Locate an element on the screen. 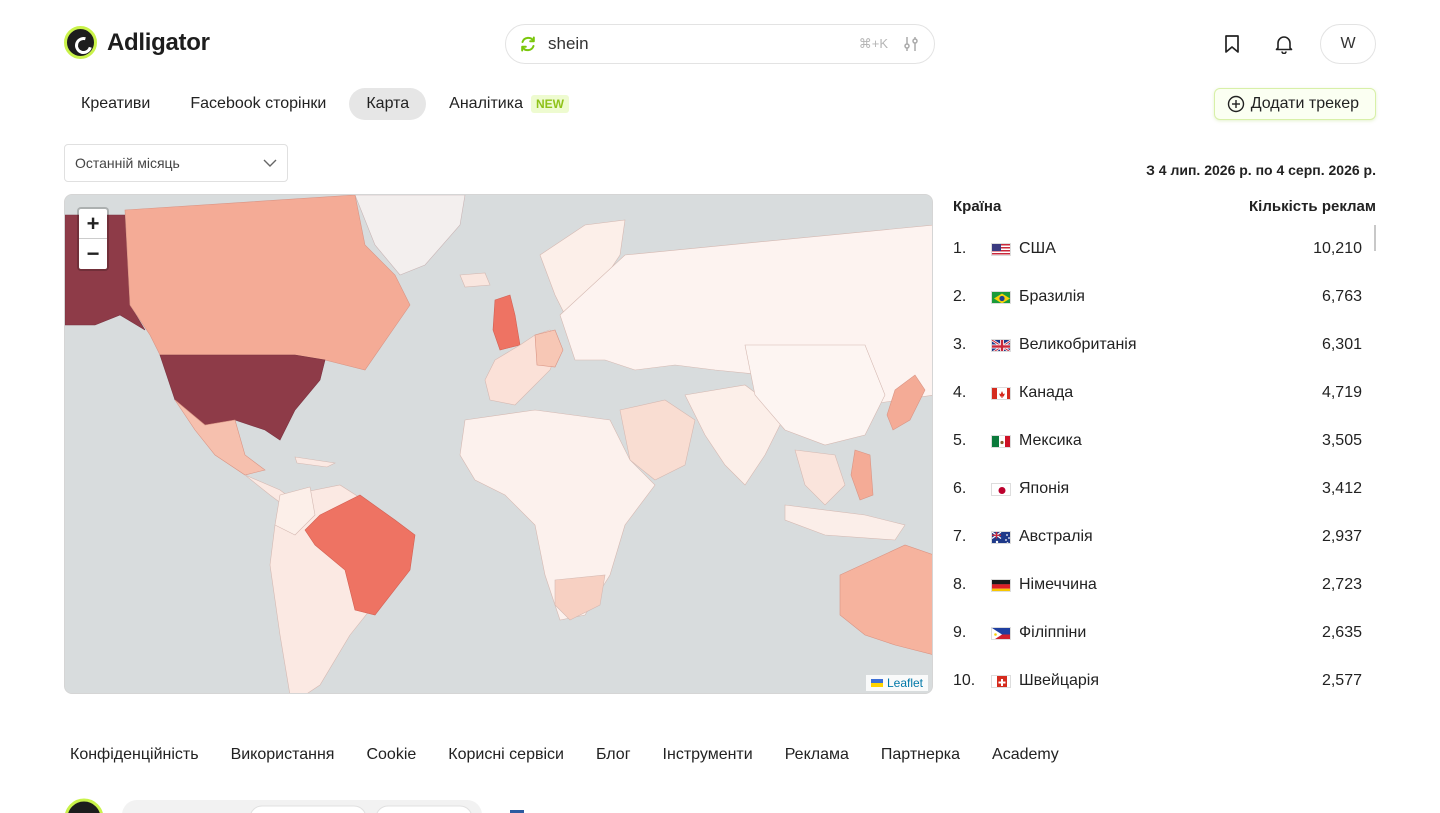  add-tracker-button: Додати трекер is located at coordinates (1294, 104).